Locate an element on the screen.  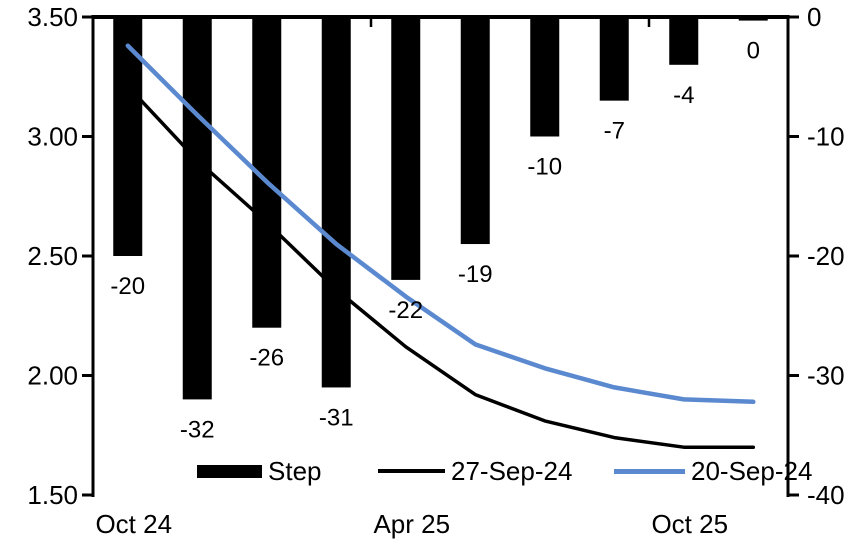
bar-data-label: -31 is located at coordinates (336, 417).